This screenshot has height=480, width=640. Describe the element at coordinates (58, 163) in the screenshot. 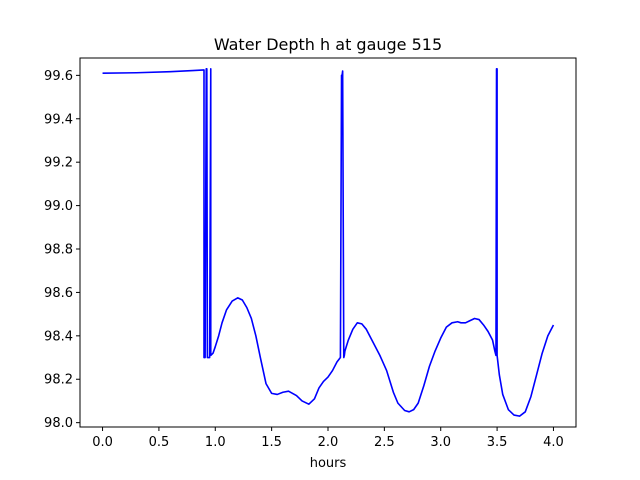

I see `y-tick-label: 99.2` at that location.